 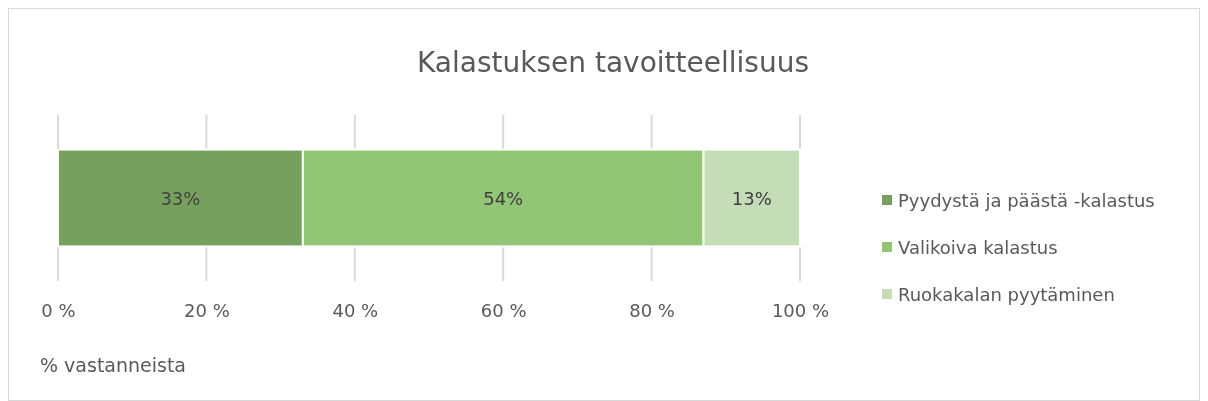 What do you see at coordinates (503, 198) in the screenshot?
I see `data-label: 54%` at bounding box center [503, 198].